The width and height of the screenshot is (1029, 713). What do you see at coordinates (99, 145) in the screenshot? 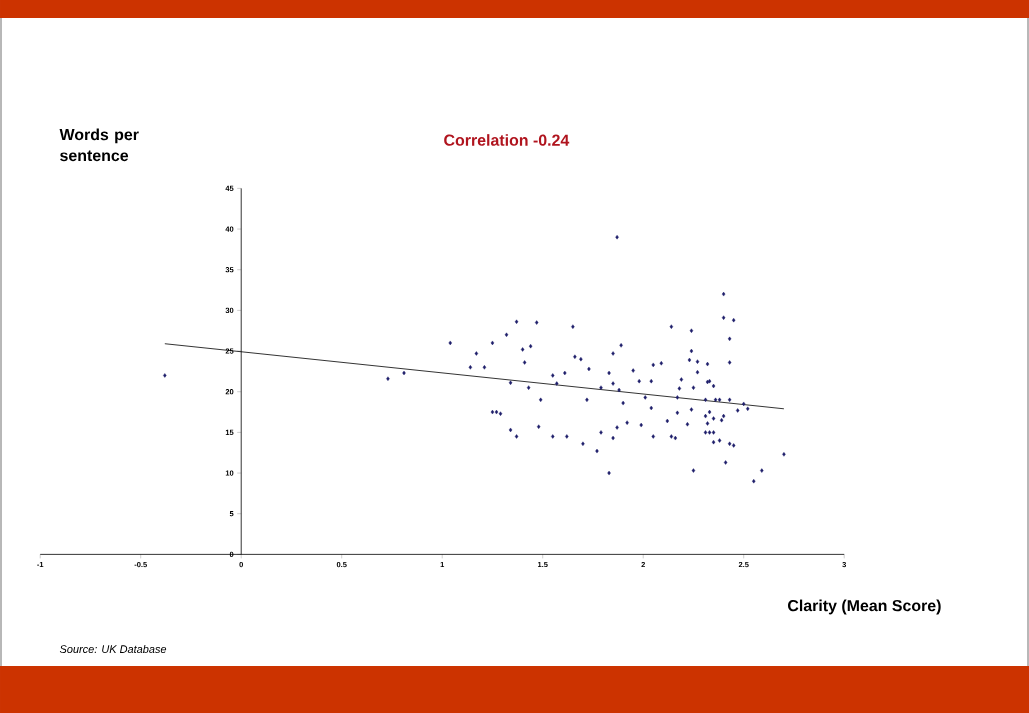
I see `y-axis-title: Words per sentence` at bounding box center [99, 145].